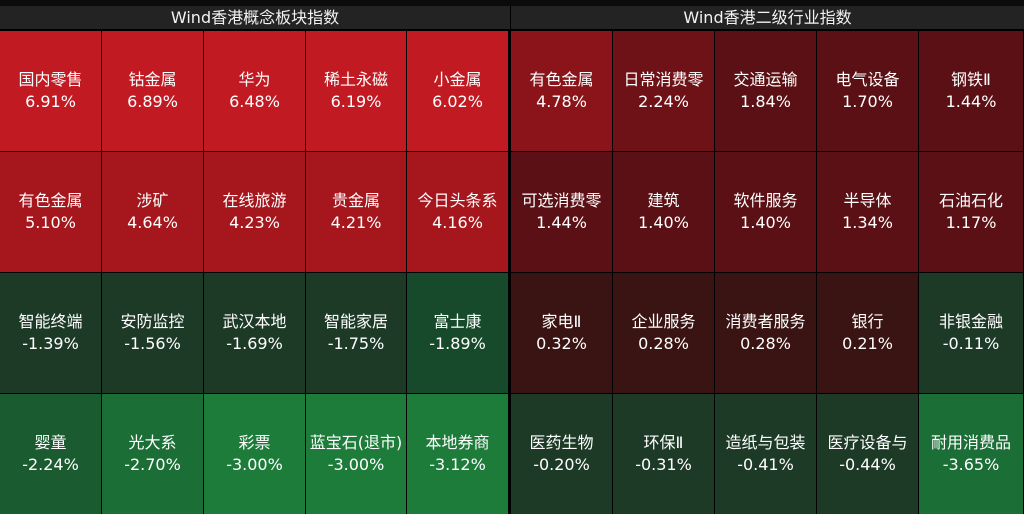 The height and width of the screenshot is (514, 1024). I want to click on tile-change: 4.23%, so click(254, 222).